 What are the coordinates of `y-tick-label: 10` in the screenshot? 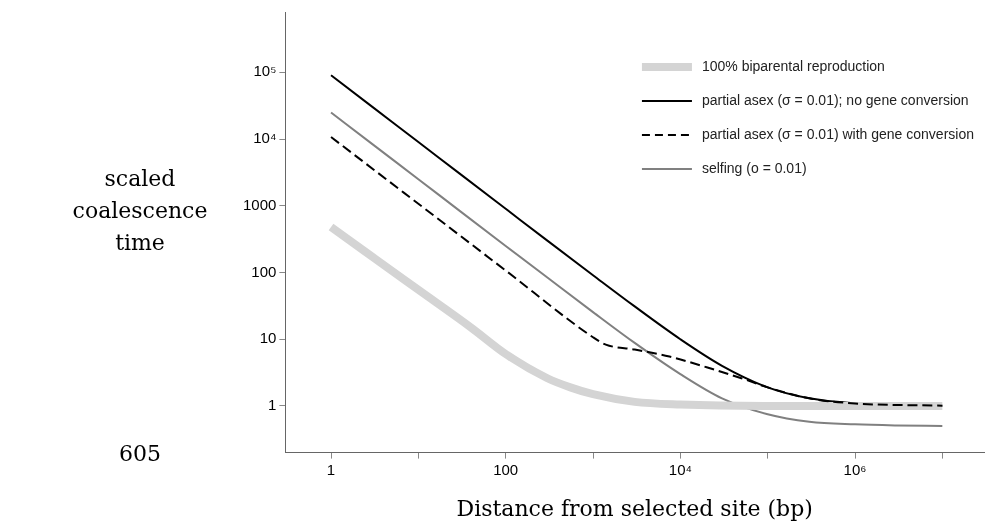 It's located at (268, 338).